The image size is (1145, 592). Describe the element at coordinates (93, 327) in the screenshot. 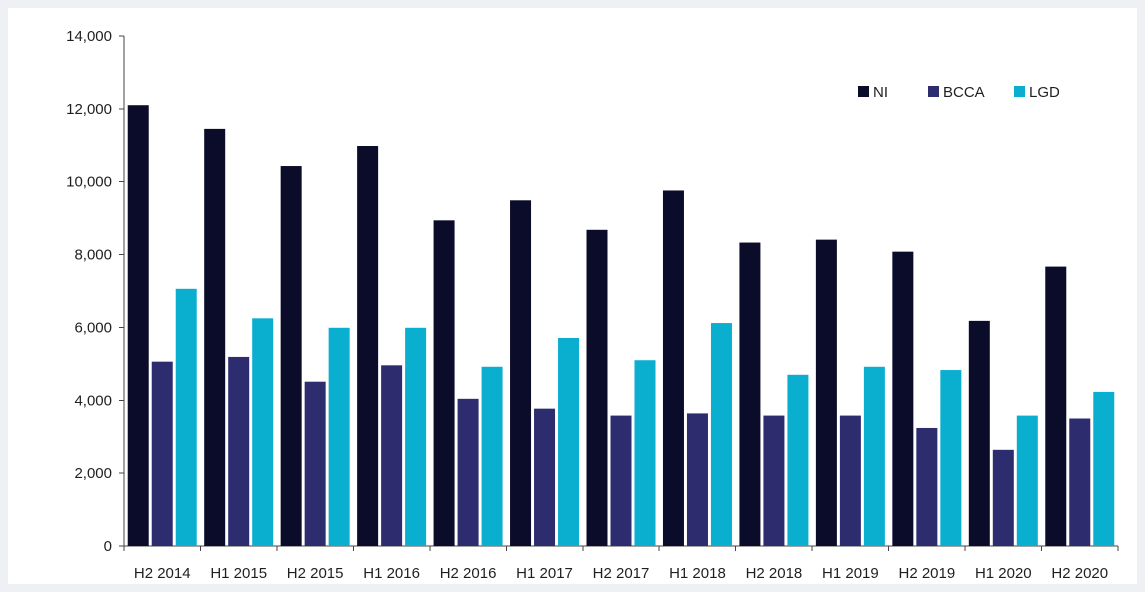

I see `y-tick-label: 6,000` at that location.